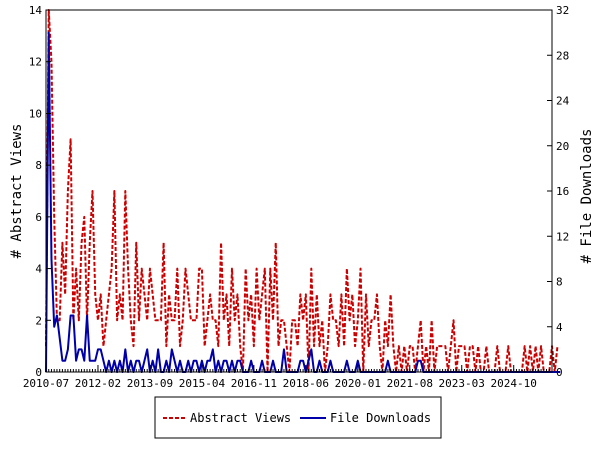 The height and width of the screenshot is (450, 600). I want to click on x-axis-tick-label: 2021-08, so click(410, 383).